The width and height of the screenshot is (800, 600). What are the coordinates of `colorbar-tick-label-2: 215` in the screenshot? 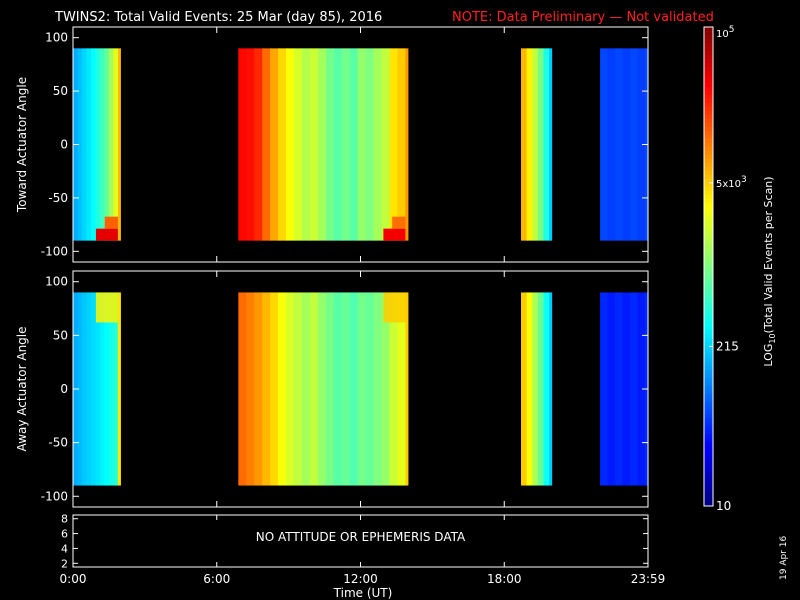 It's located at (727, 346).